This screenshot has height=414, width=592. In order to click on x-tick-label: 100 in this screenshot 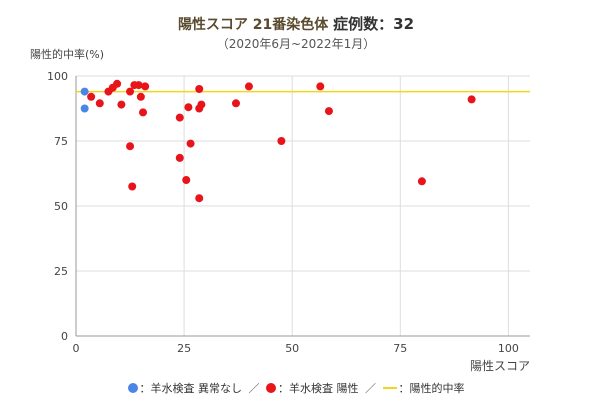, I will do `click(508, 348)`.